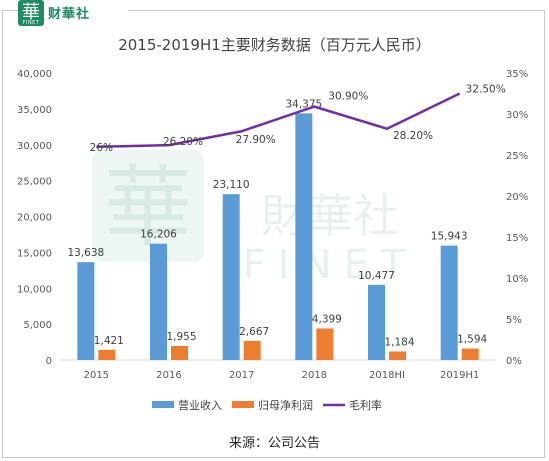 This screenshot has width=549, height=461. What do you see at coordinates (285, 405) in the screenshot?
I see `legend-label: 归母净利润` at bounding box center [285, 405].